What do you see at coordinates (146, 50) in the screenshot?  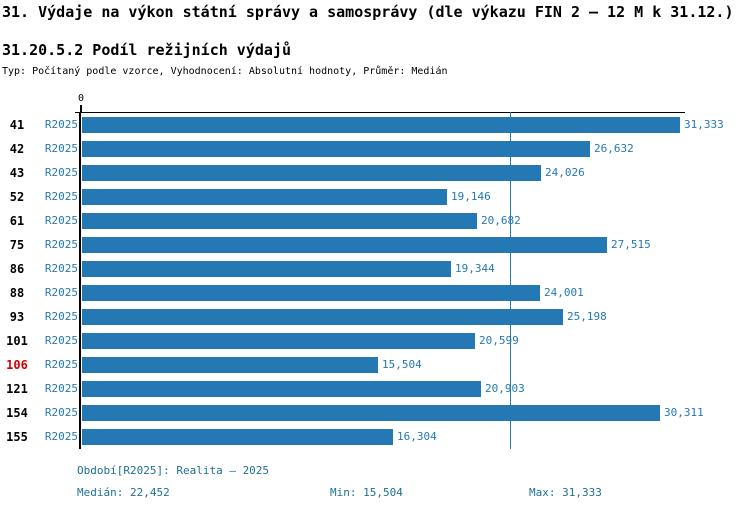 I see `chart-subtitle: 31.20.5.2 Podíl režijních výdajů` at bounding box center [146, 50].